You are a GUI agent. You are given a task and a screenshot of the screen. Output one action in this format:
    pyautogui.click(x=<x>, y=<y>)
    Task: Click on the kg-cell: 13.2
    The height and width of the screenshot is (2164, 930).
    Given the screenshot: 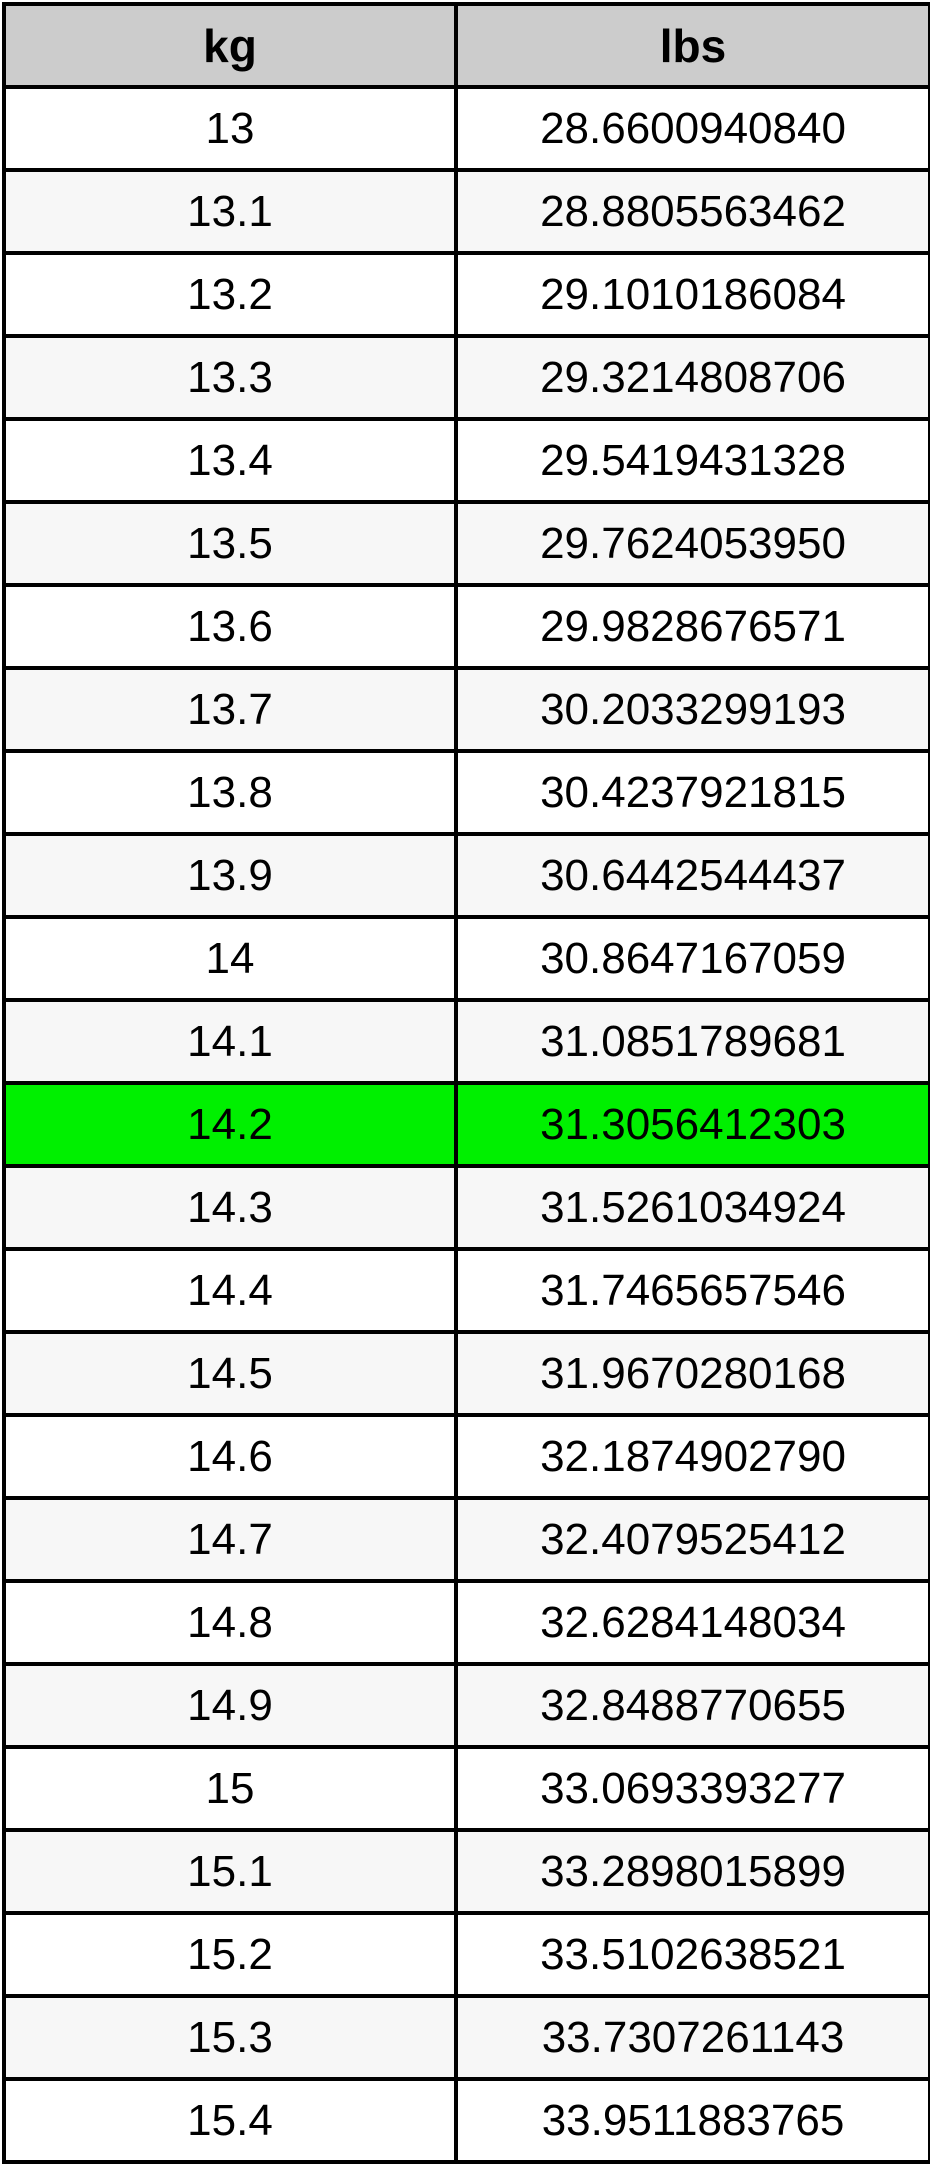 What is the action you would take?
    pyautogui.click(x=230, y=294)
    